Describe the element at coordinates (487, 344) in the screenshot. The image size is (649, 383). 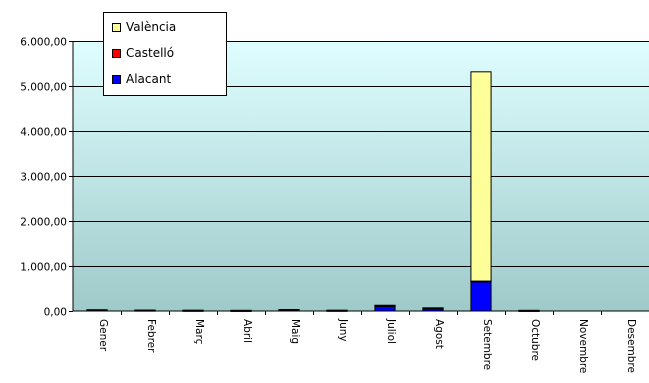
I see `x-tick-label: Setembre` at that location.